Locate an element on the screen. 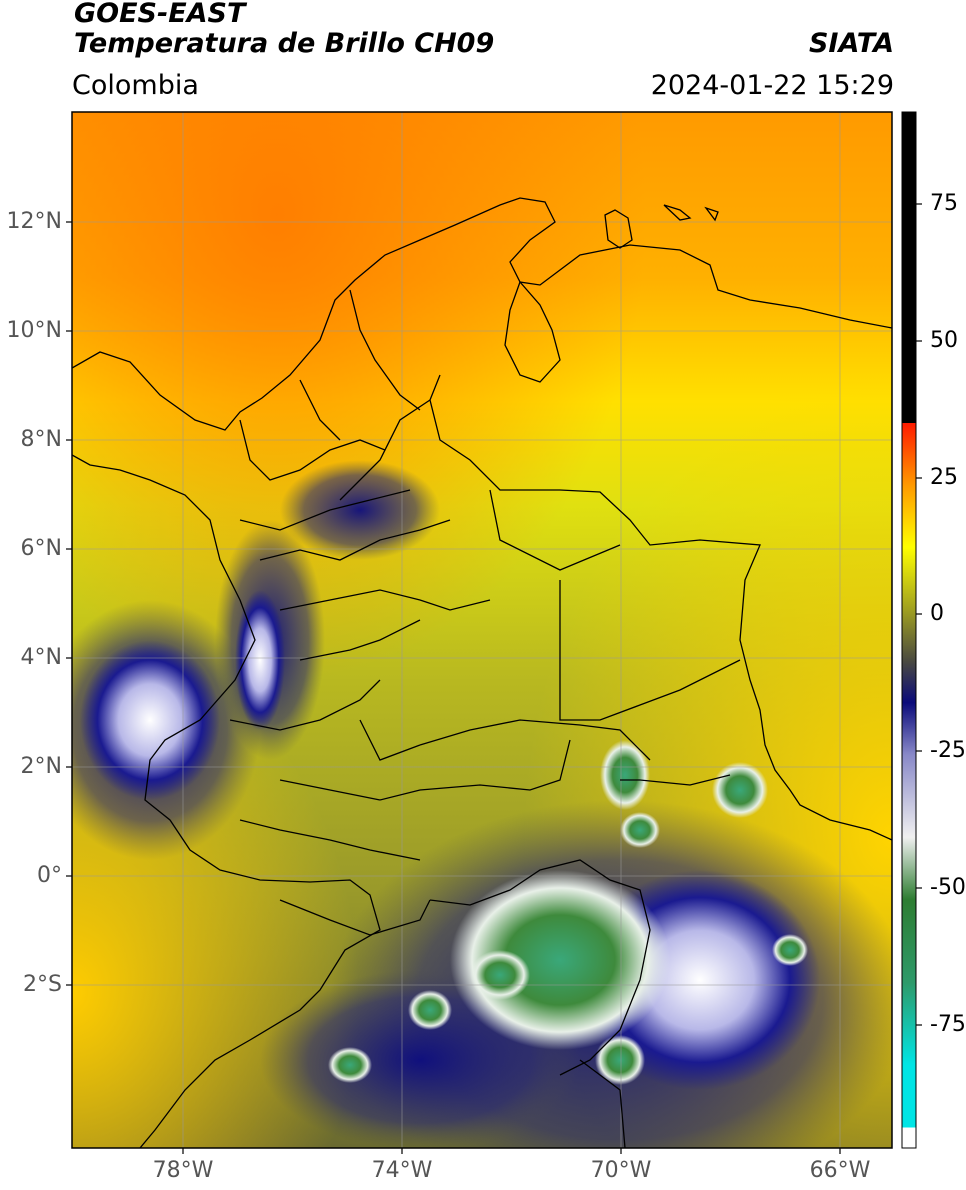 This screenshot has height=1190, width=966. colorbar-label: 0 is located at coordinates (937, 613).